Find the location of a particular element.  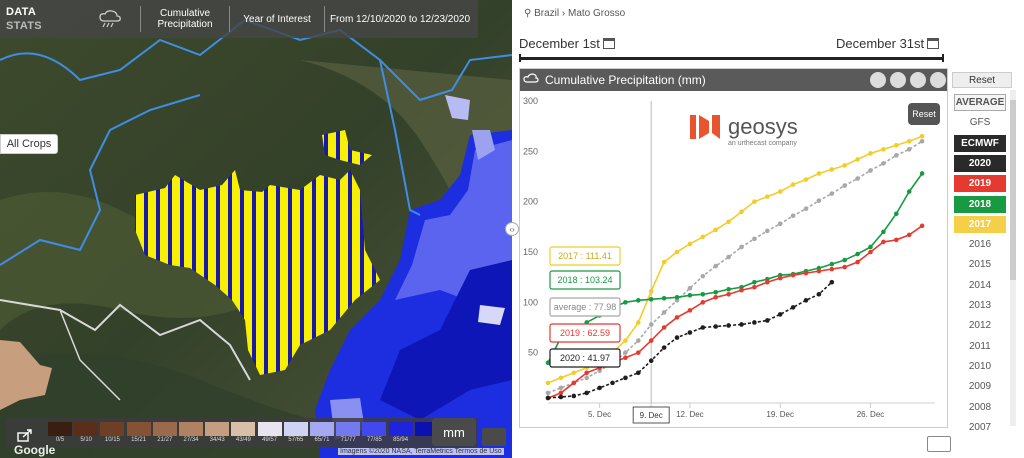

tab-year-of-interest: Year of Interest is located at coordinates (277, 19).